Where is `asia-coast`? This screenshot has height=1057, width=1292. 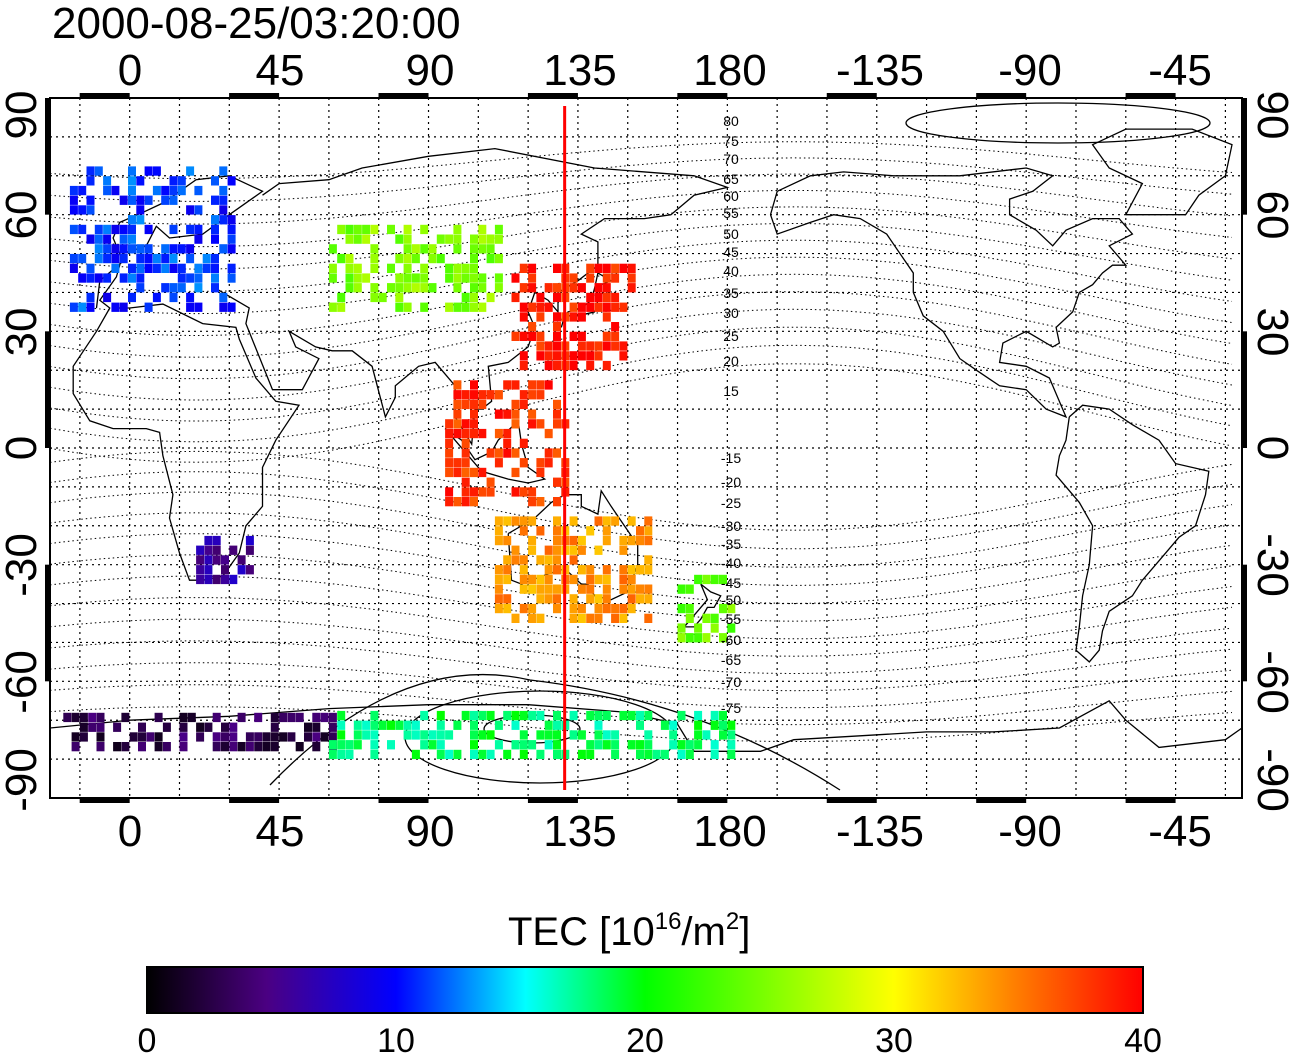 asia-coast is located at coordinates (472, 297).